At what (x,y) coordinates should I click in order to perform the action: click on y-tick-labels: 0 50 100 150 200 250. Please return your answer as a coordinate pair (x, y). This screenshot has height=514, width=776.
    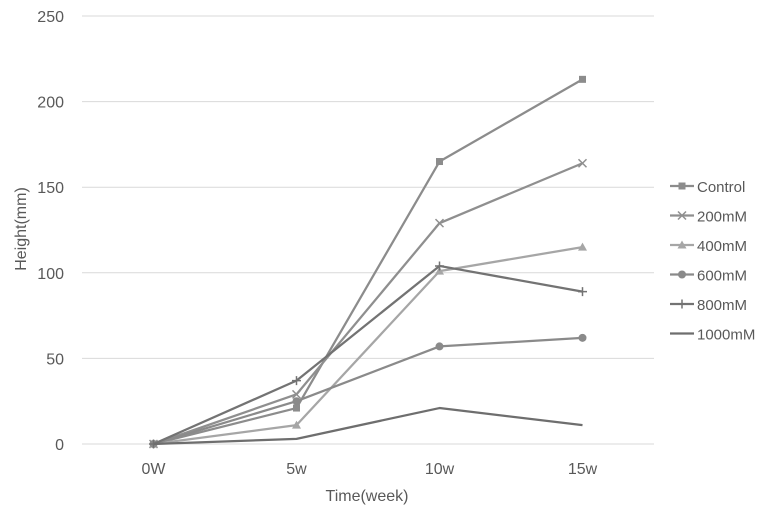
    Looking at the image, I should click on (50, 231).